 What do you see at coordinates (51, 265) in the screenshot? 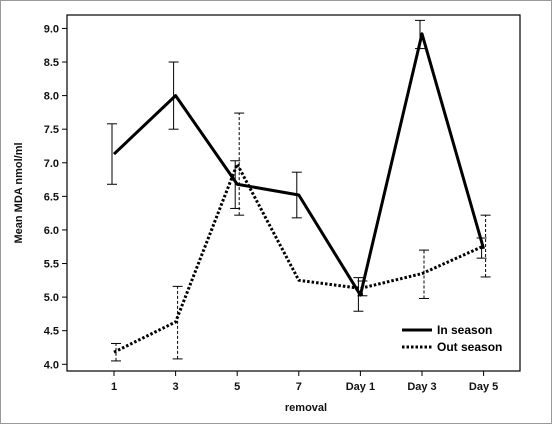
I see `y-tick-label: 5.5` at bounding box center [51, 265].